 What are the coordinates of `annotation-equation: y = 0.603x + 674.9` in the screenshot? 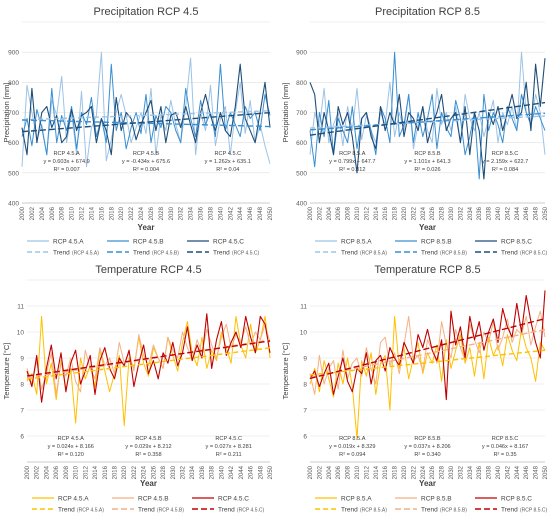 It's located at (66, 162).